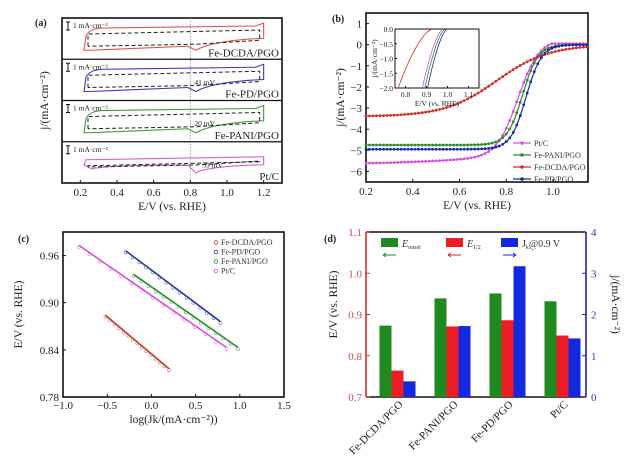 This screenshot has height=468, width=639. I want to click on legend-label: Fe-DCDA/PGO, so click(560, 167).